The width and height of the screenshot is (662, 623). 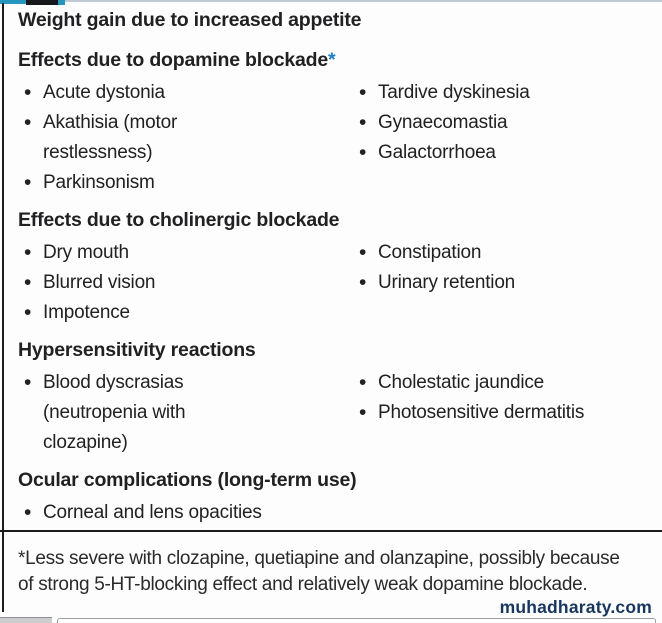 What do you see at coordinates (340, 60) in the screenshot?
I see `section-heading: Effects due to dopamine blockade*` at bounding box center [340, 60].